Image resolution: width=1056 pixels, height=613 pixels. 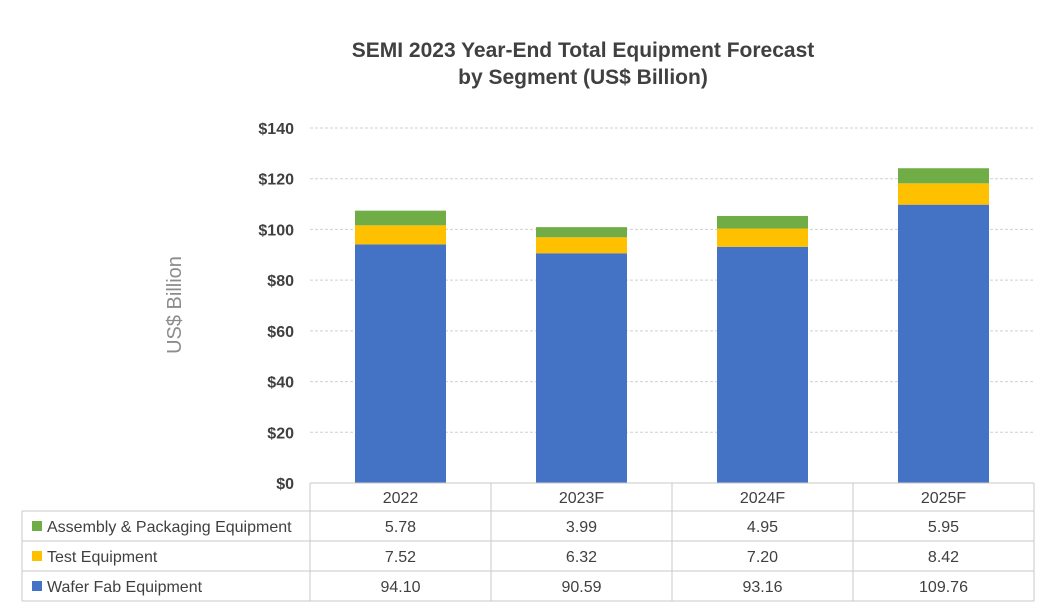 I want to click on legend-label: Test Equipment, so click(x=102, y=557).